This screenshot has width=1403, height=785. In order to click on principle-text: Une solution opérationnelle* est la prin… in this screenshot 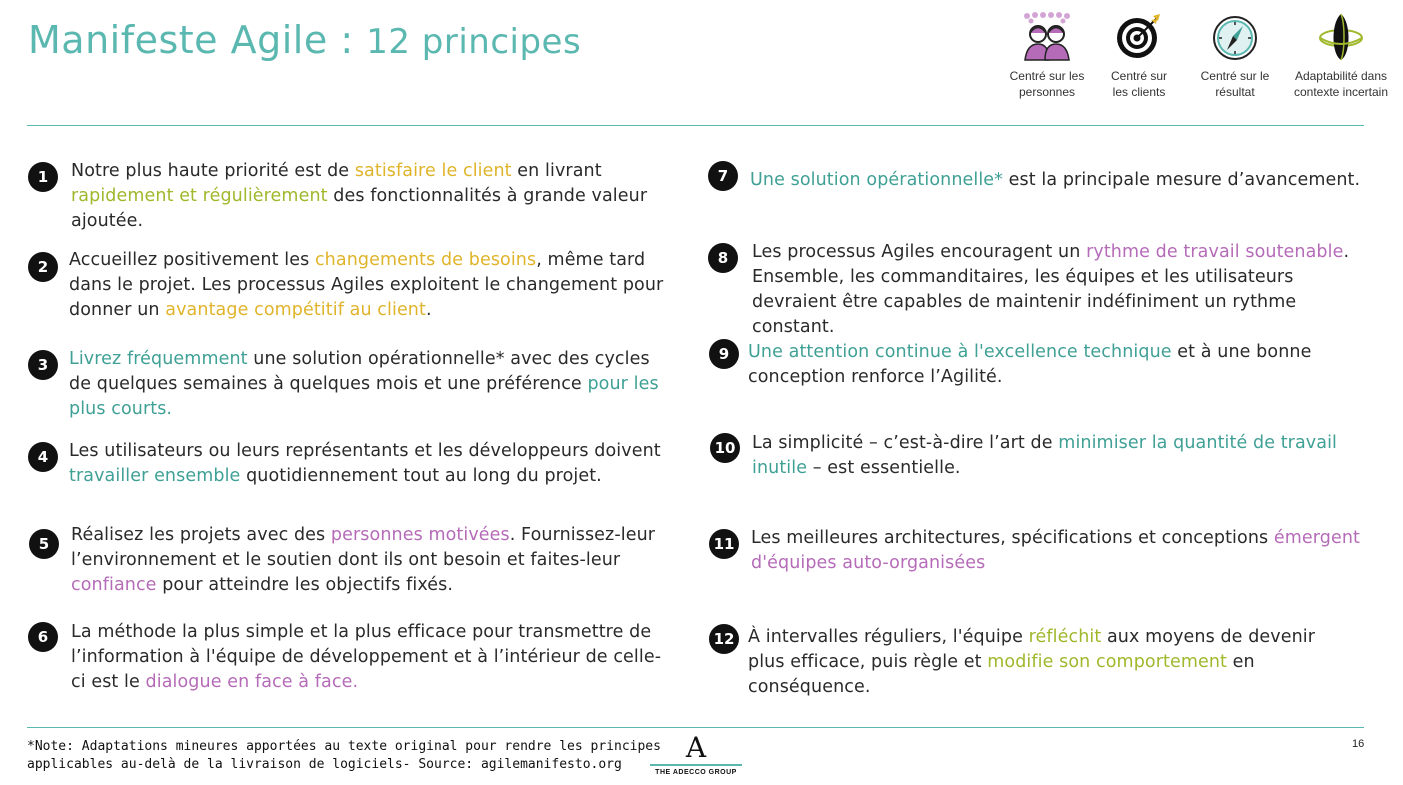, I will do `click(1060, 180)`.